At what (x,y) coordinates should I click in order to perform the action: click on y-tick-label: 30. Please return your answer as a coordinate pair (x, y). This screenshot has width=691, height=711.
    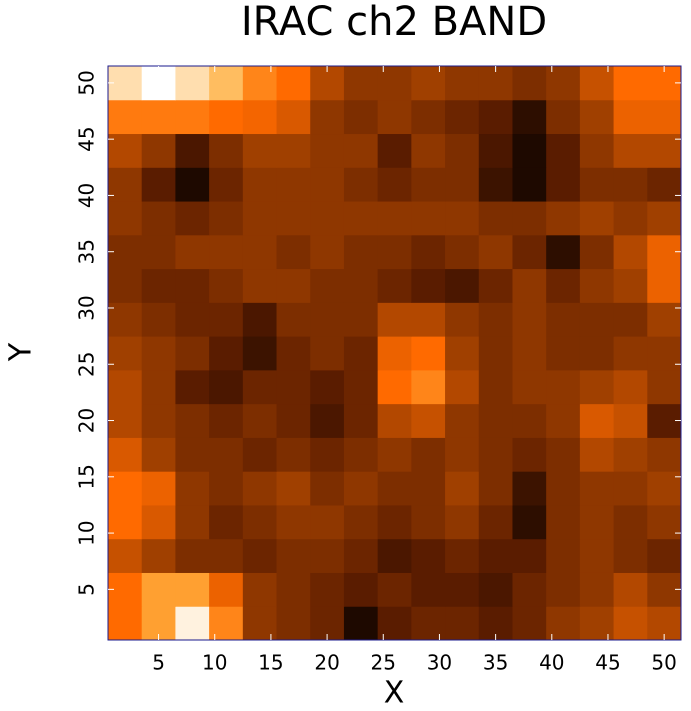
    Looking at the image, I should click on (87, 307).